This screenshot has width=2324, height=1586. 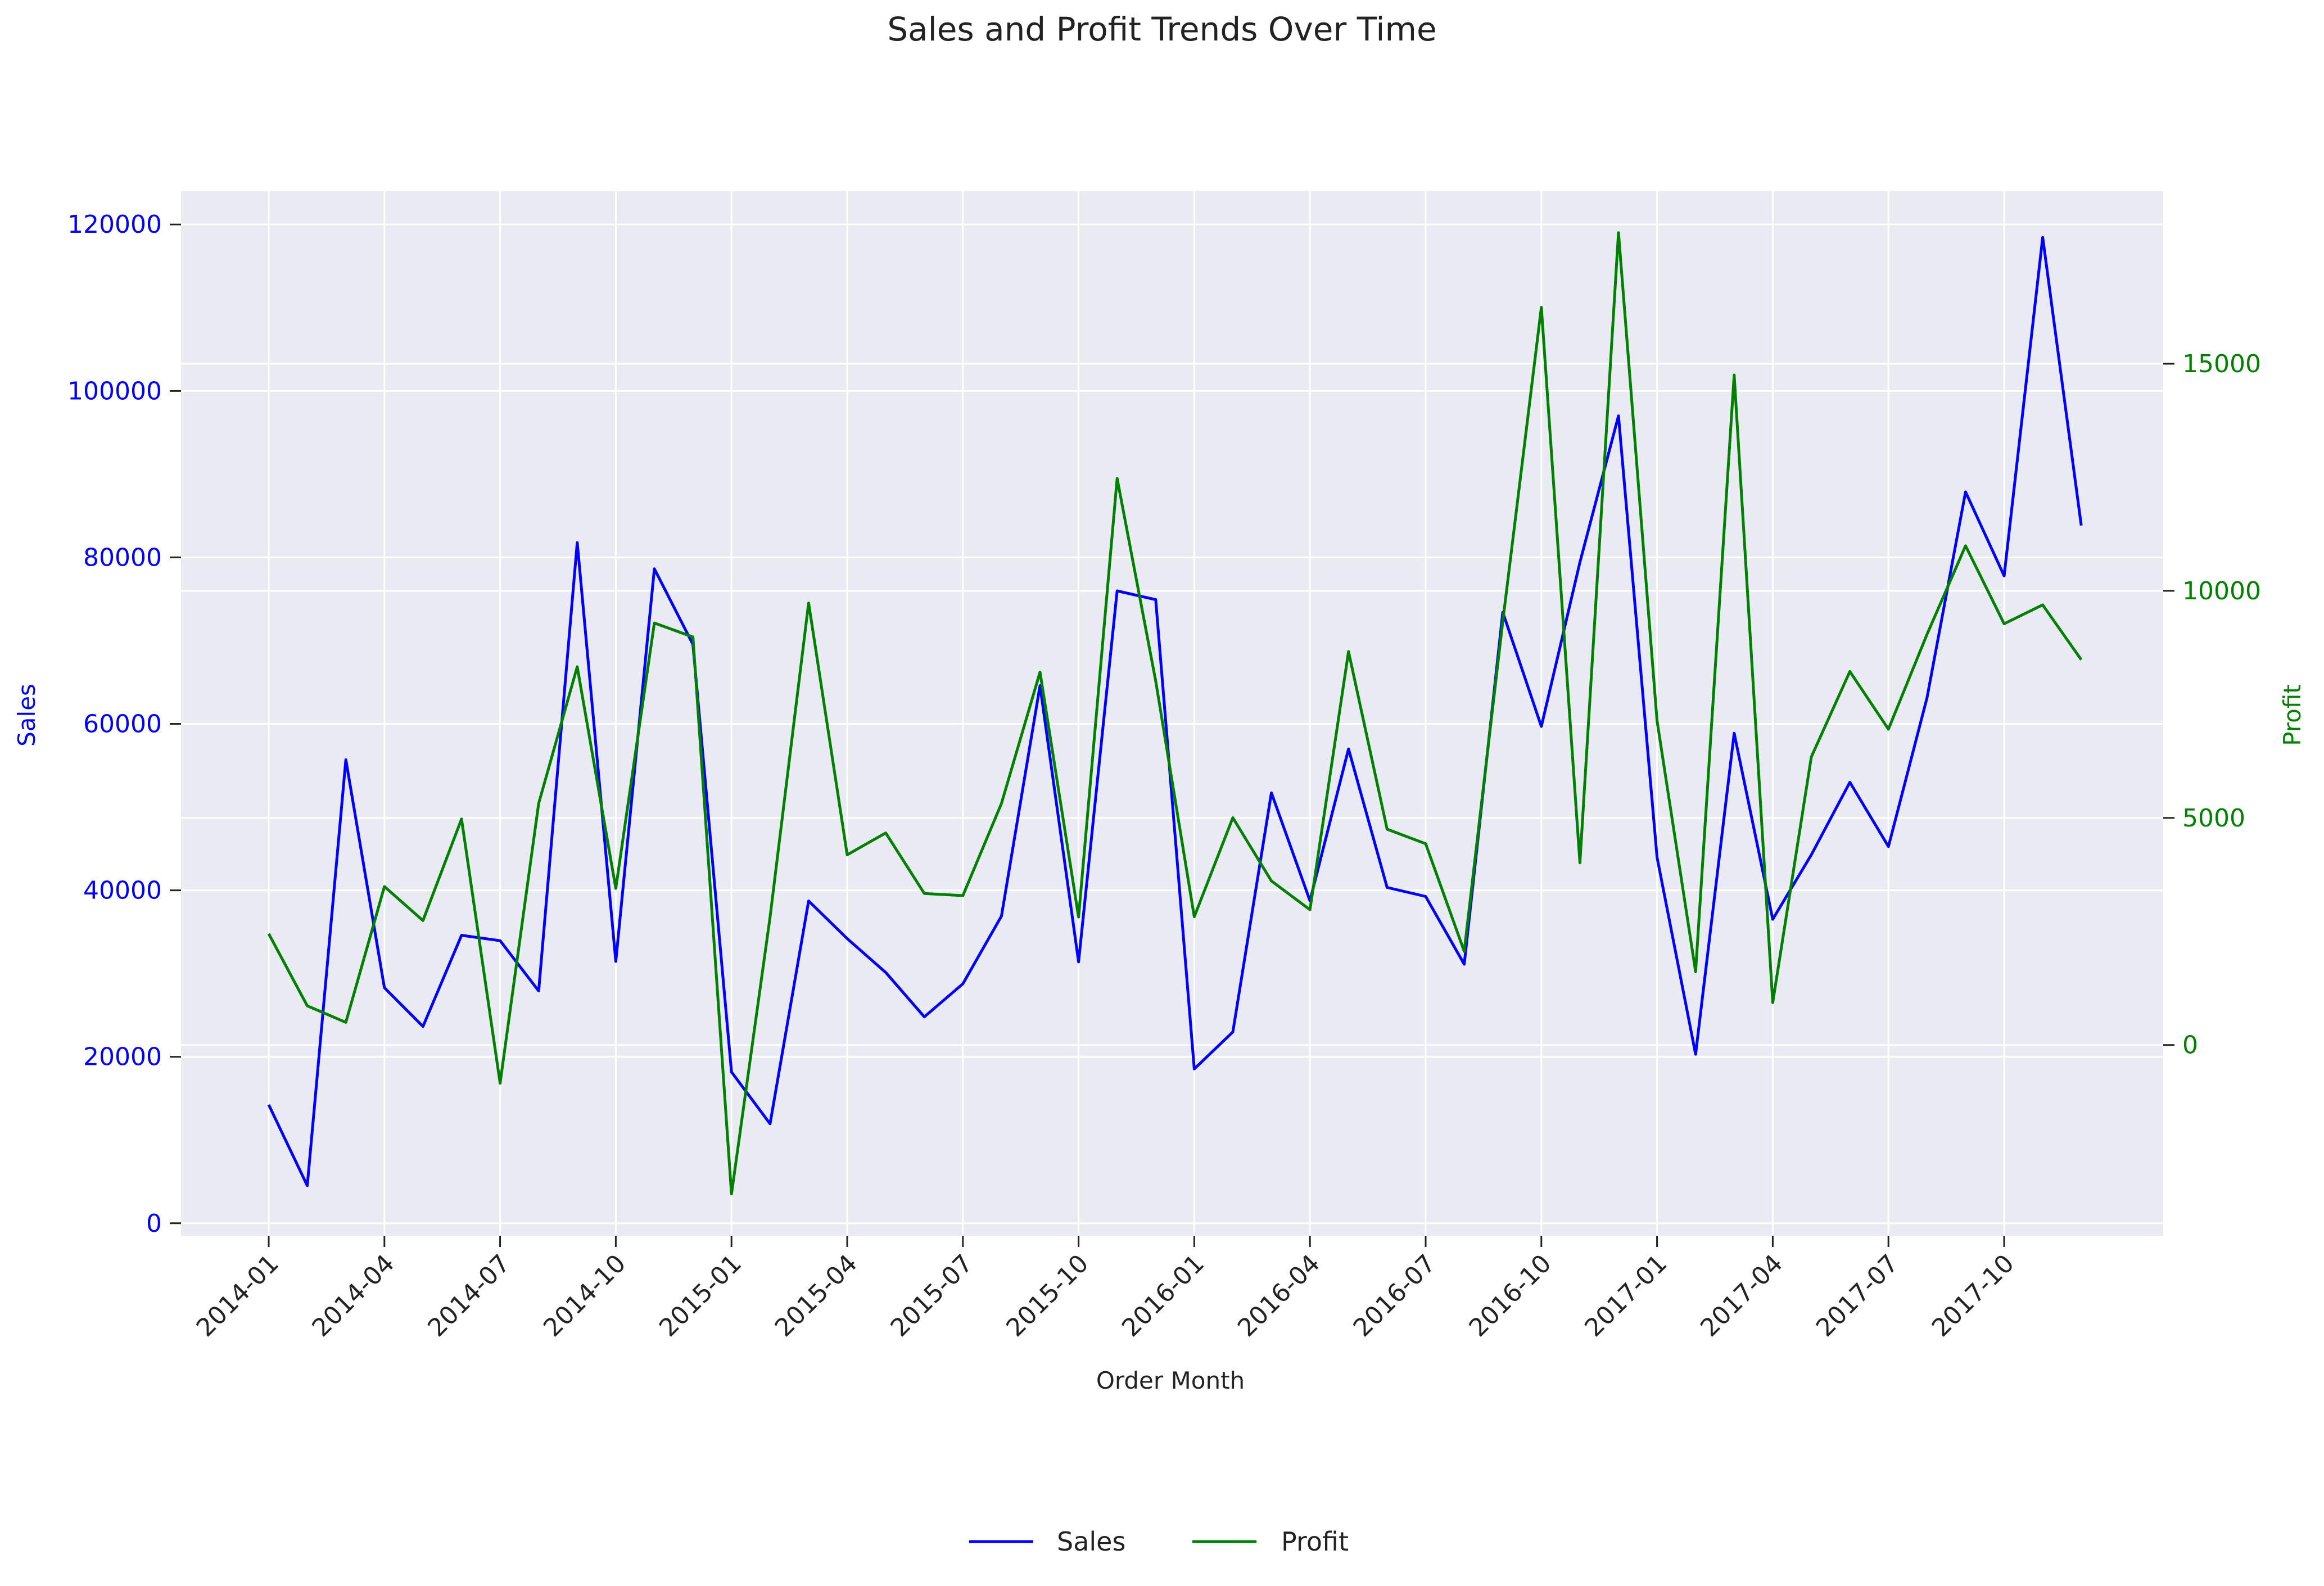 What do you see at coordinates (1315, 1542) in the screenshot?
I see `legend-label-profit: Profit` at bounding box center [1315, 1542].